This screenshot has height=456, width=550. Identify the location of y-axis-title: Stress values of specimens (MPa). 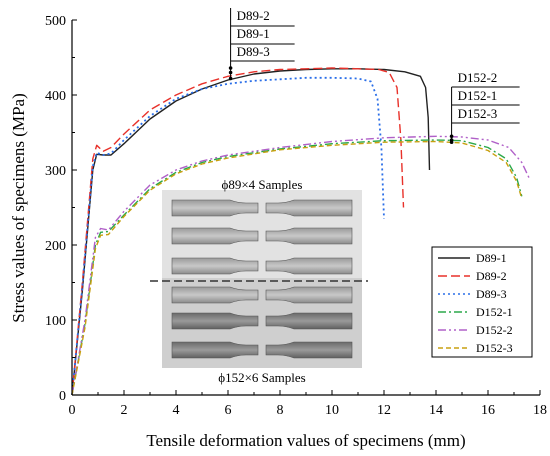
(18, 207).